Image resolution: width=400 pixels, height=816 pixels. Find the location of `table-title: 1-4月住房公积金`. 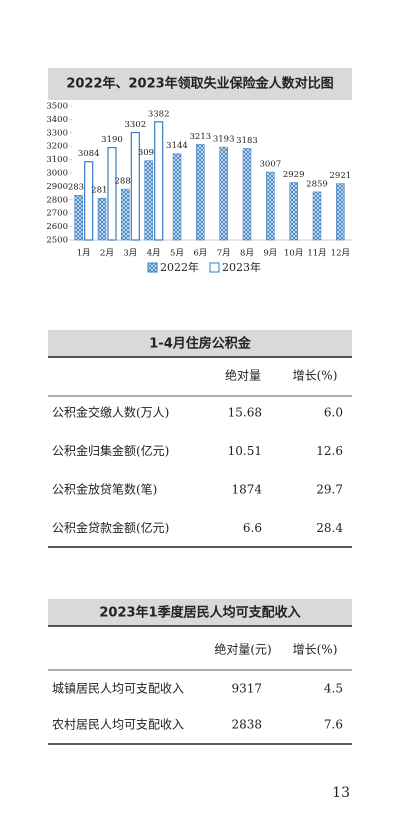

table-title: 1-4月住房公积金 is located at coordinates (200, 344).